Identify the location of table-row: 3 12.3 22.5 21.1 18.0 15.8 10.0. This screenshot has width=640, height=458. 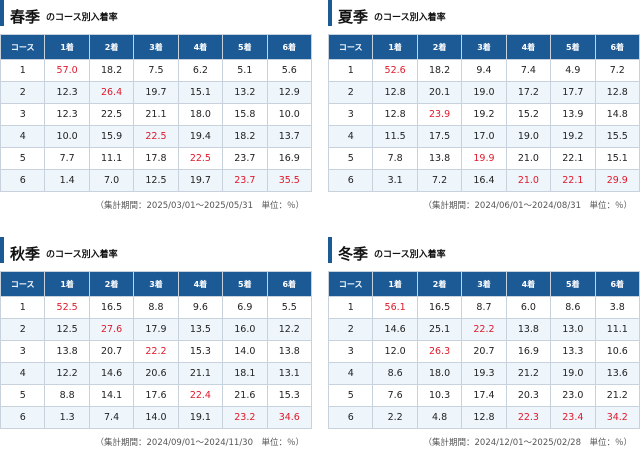
(156, 114).